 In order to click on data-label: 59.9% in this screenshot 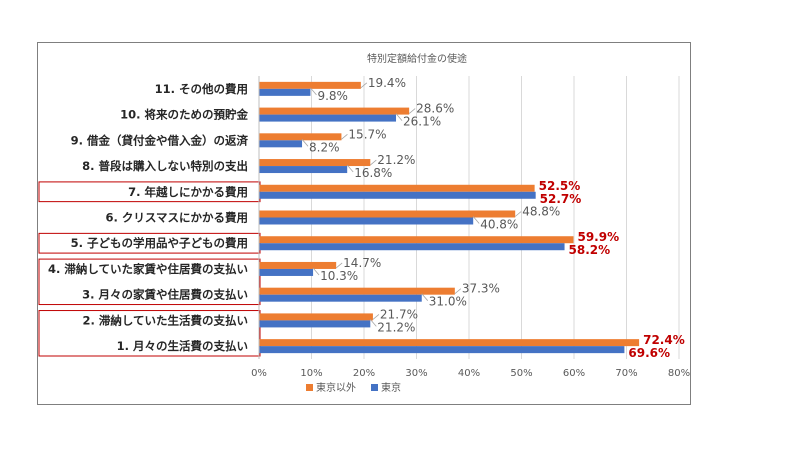, I will do `click(598, 237)`.